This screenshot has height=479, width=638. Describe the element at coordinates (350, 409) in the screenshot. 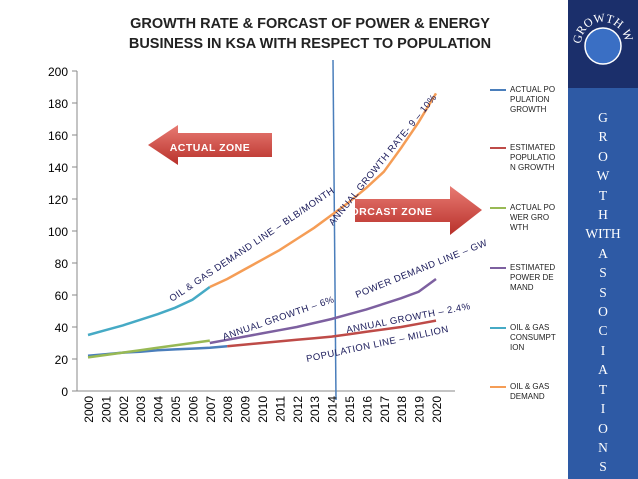

I see `x-tick-label: 2015` at that location.